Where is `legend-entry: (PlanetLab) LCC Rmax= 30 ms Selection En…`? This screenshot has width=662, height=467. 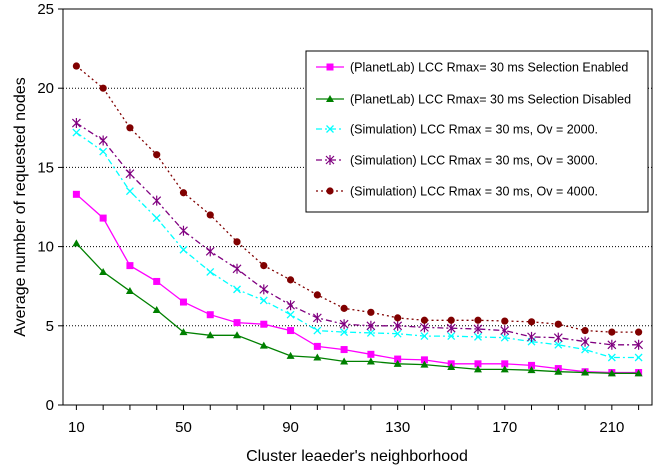 legend-entry: (PlanetLab) LCC Rmax= 30 ms Selection En… is located at coordinates (472, 68).